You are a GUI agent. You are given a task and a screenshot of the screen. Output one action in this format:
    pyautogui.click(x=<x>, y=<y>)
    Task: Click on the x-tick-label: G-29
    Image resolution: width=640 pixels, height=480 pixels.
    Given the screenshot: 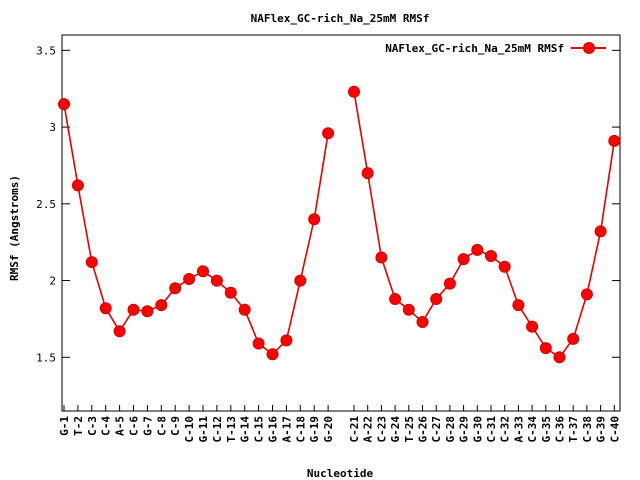 What is the action you would take?
    pyautogui.click(x=464, y=429)
    